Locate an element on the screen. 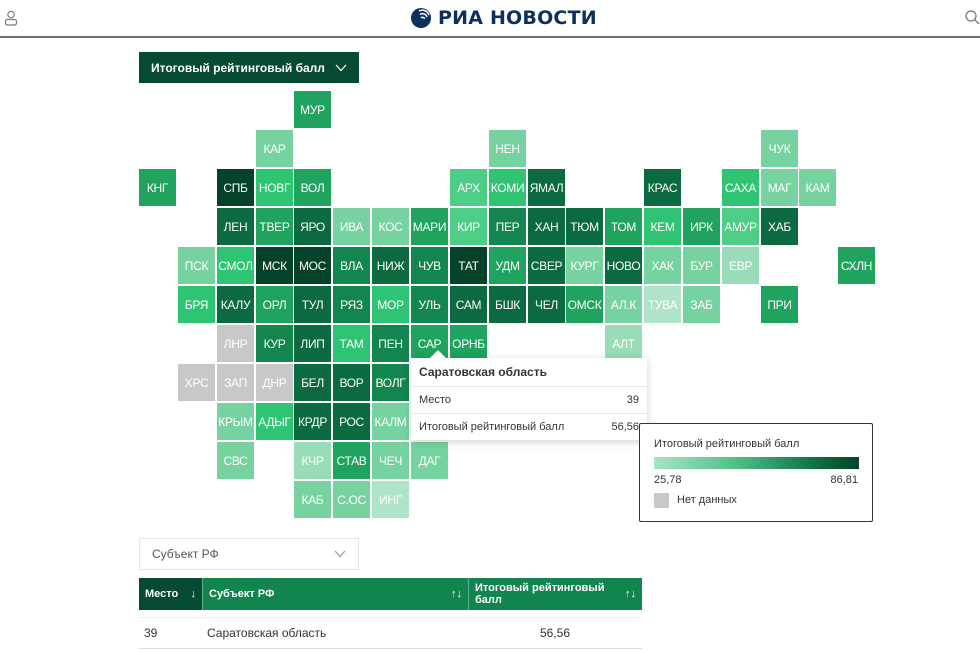  region-tile: ВОР is located at coordinates (351, 382).